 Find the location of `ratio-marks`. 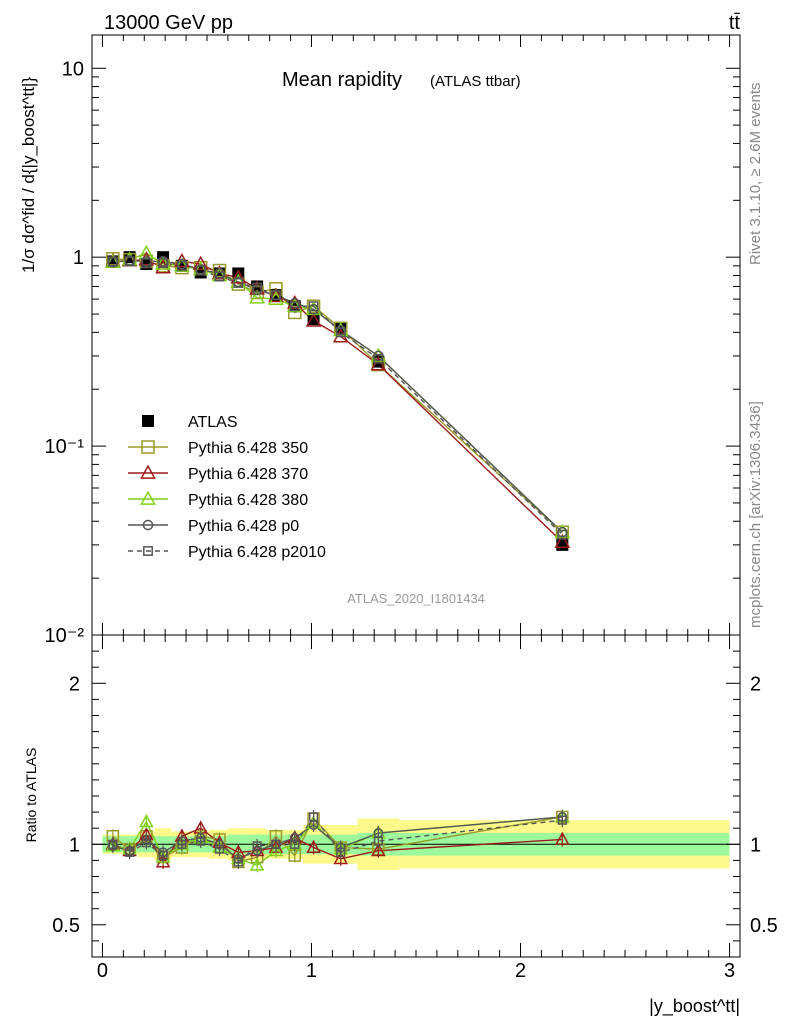

ratio-marks is located at coordinates (337, 841).